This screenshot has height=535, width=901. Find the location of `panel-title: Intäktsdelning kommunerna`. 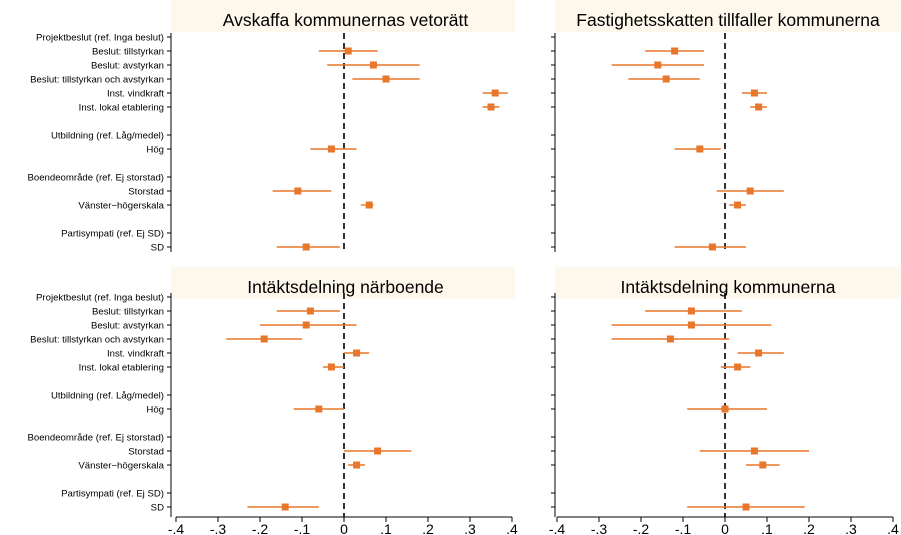

panel-title: Intäktsdelning kommunerna is located at coordinates (728, 287).